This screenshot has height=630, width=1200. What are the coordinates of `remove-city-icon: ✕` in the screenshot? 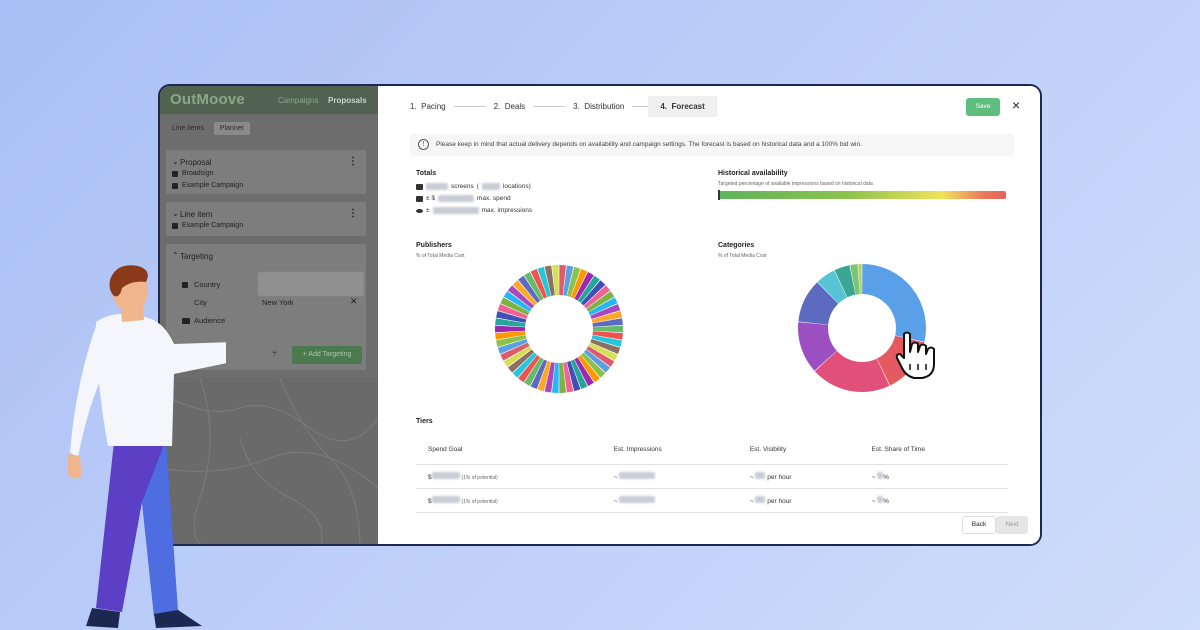 It's located at (354, 301).